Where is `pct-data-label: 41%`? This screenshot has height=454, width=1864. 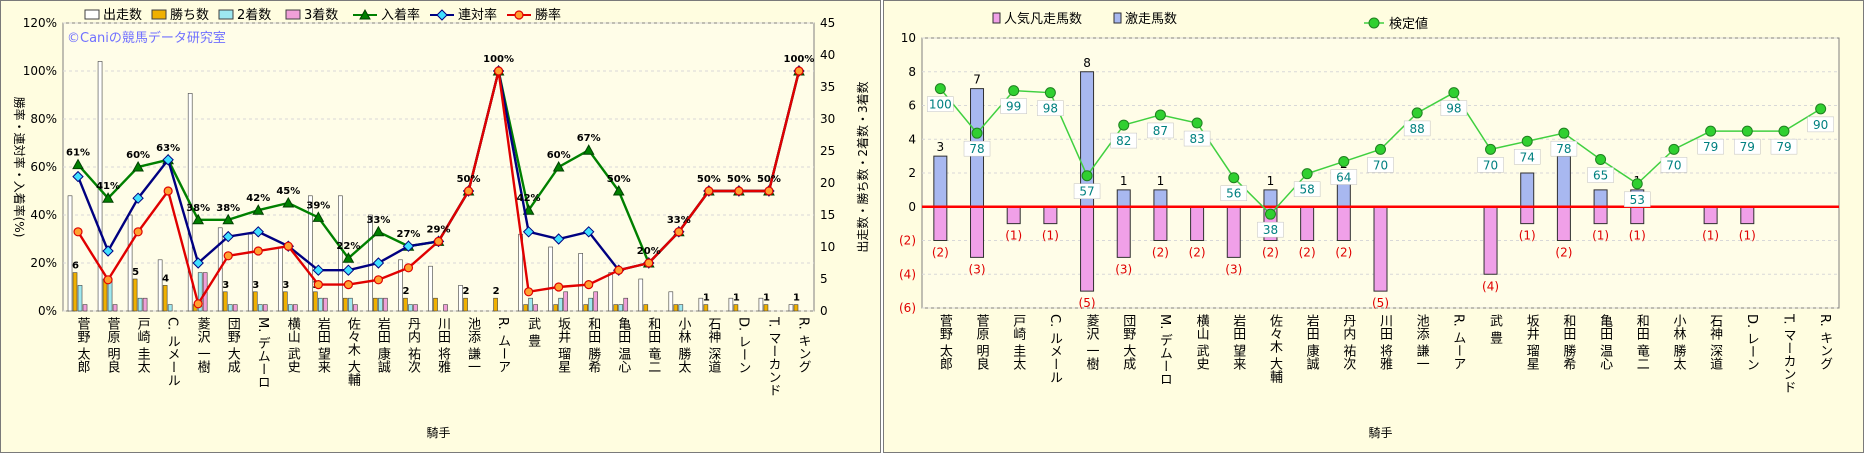
pct-data-label: 41% is located at coordinates (108, 186).